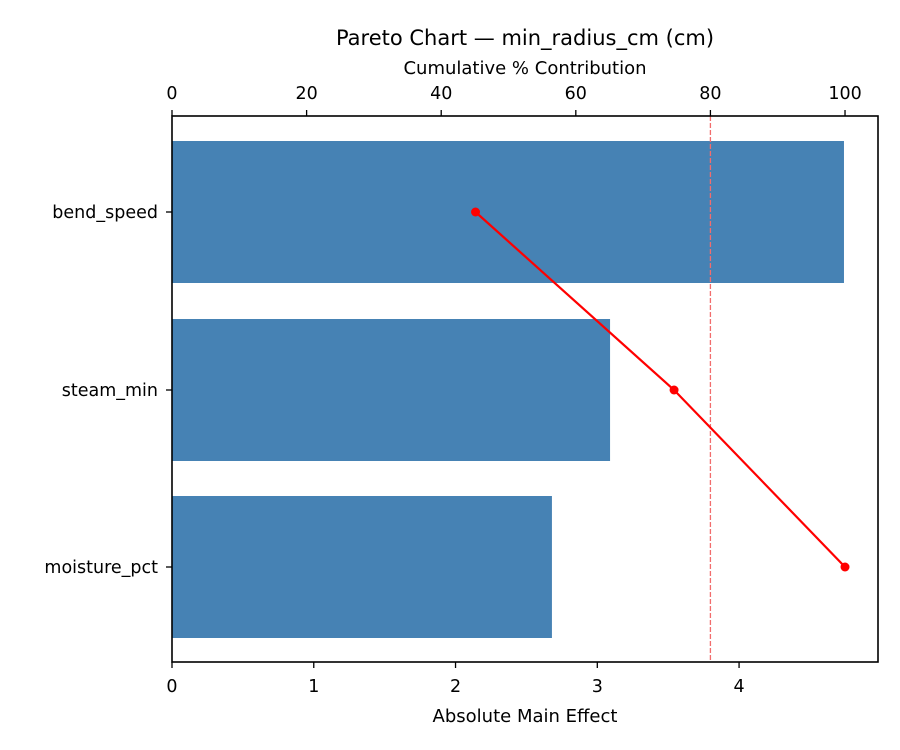  Describe the element at coordinates (455, 687) in the screenshot. I see `x-tick-label: 2` at that location.